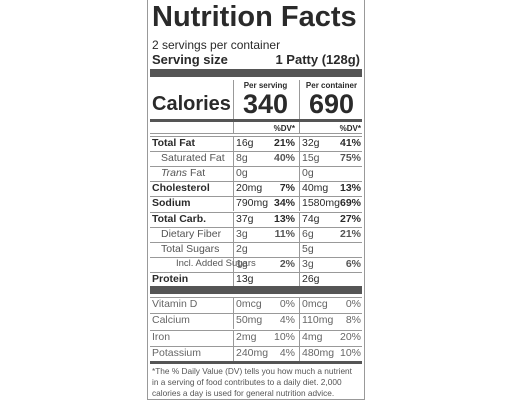  I want to click on daily-value: 8%, so click(353, 320).